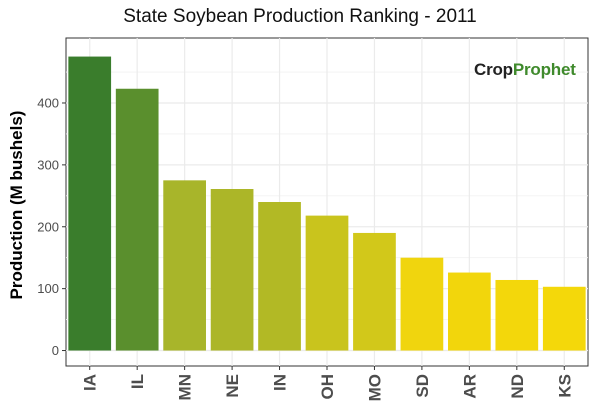  What do you see at coordinates (232, 386) in the screenshot?
I see `x-tick-label-ne: NE` at bounding box center [232, 386].